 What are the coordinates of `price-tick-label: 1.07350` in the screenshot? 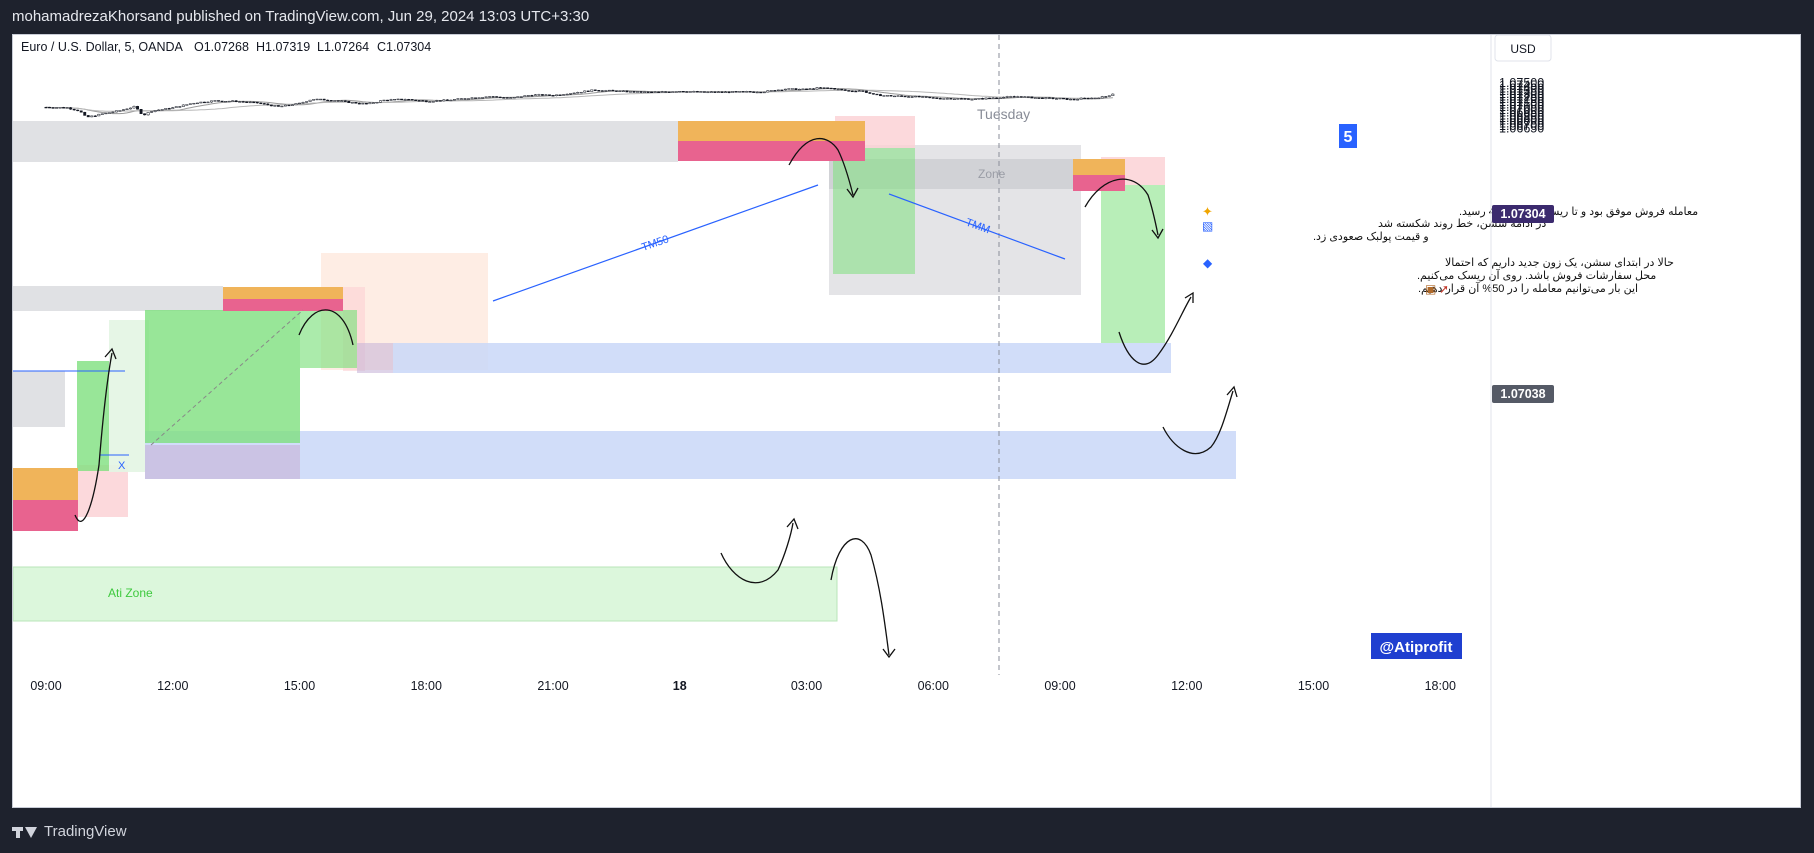 It's located at (1521, 91).